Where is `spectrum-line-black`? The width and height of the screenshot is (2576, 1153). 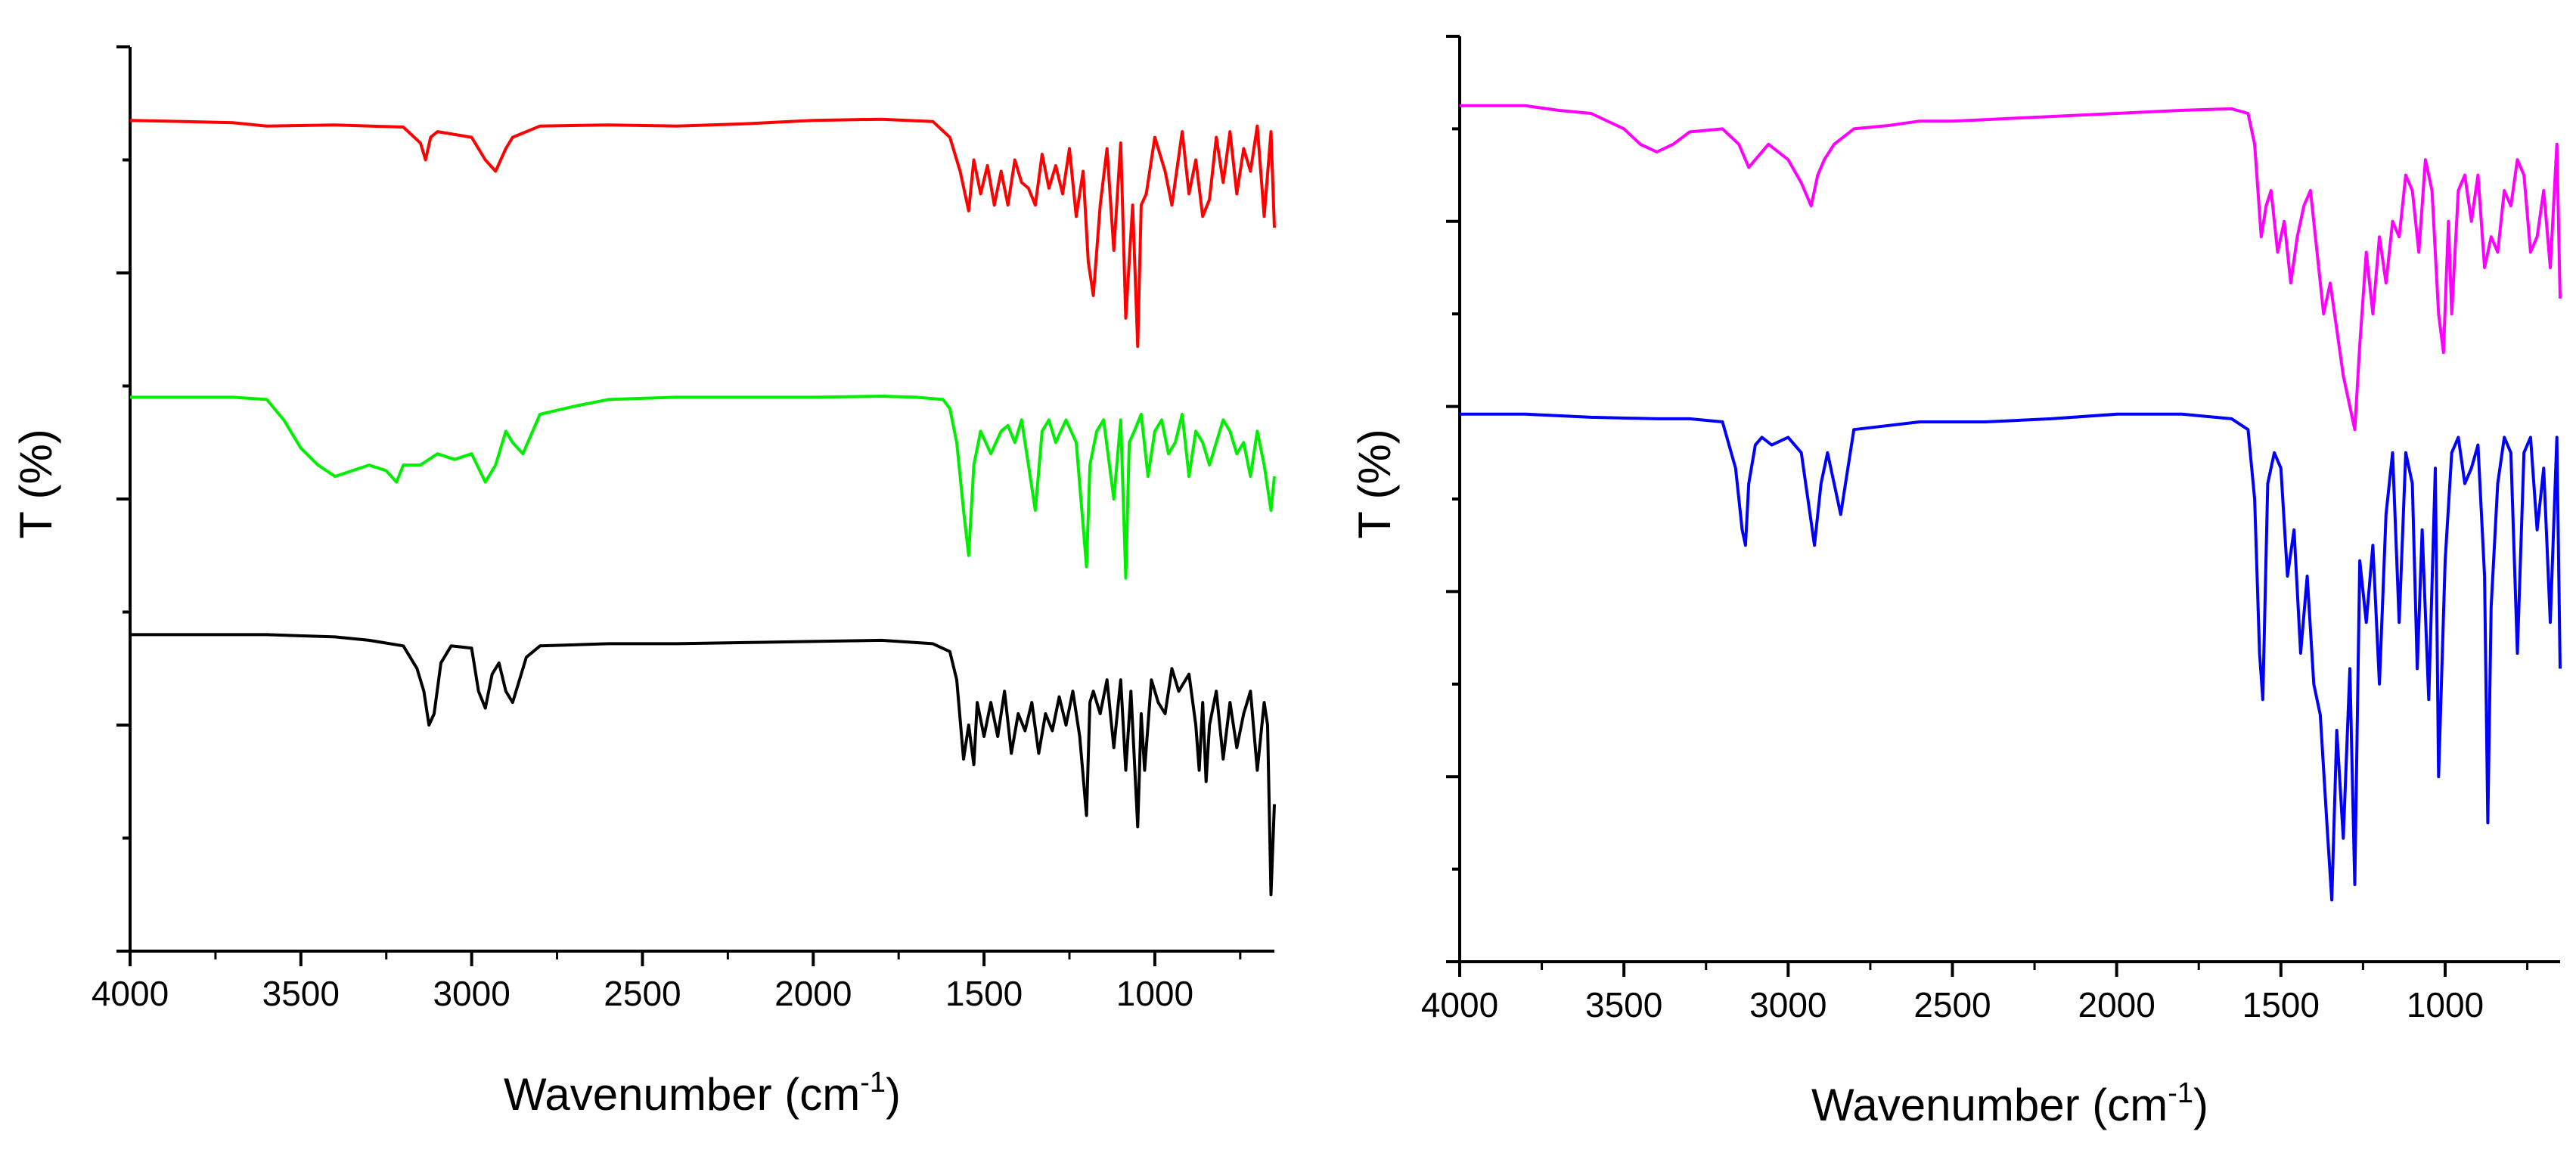
spectrum-line-black is located at coordinates (703, 765).